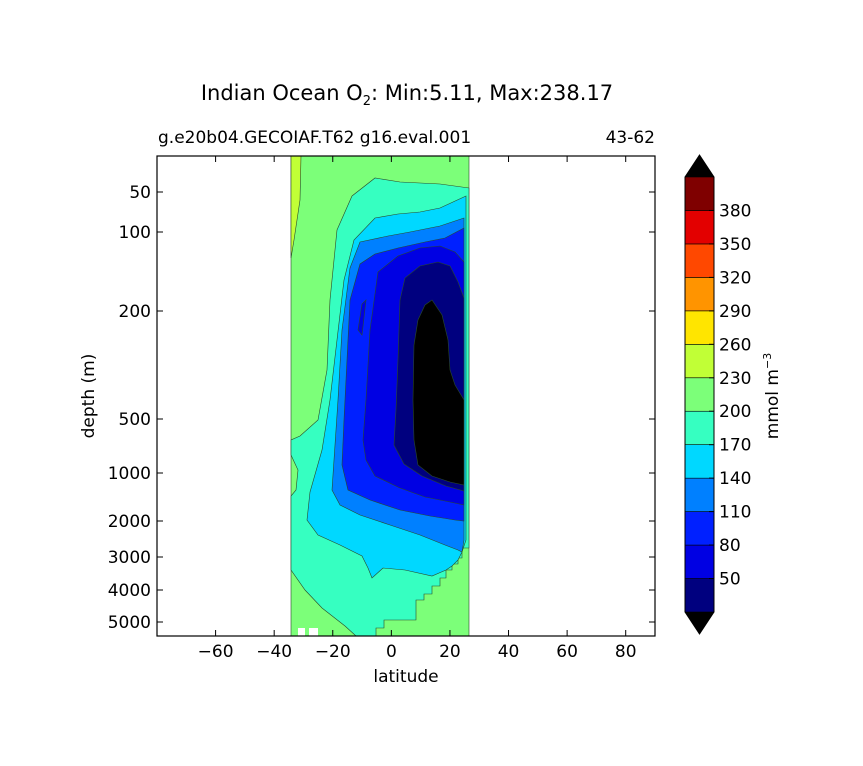 This screenshot has width=863, height=766. What do you see at coordinates (699, 623) in the screenshot?
I see `colorbar-under-arrow` at bounding box center [699, 623].